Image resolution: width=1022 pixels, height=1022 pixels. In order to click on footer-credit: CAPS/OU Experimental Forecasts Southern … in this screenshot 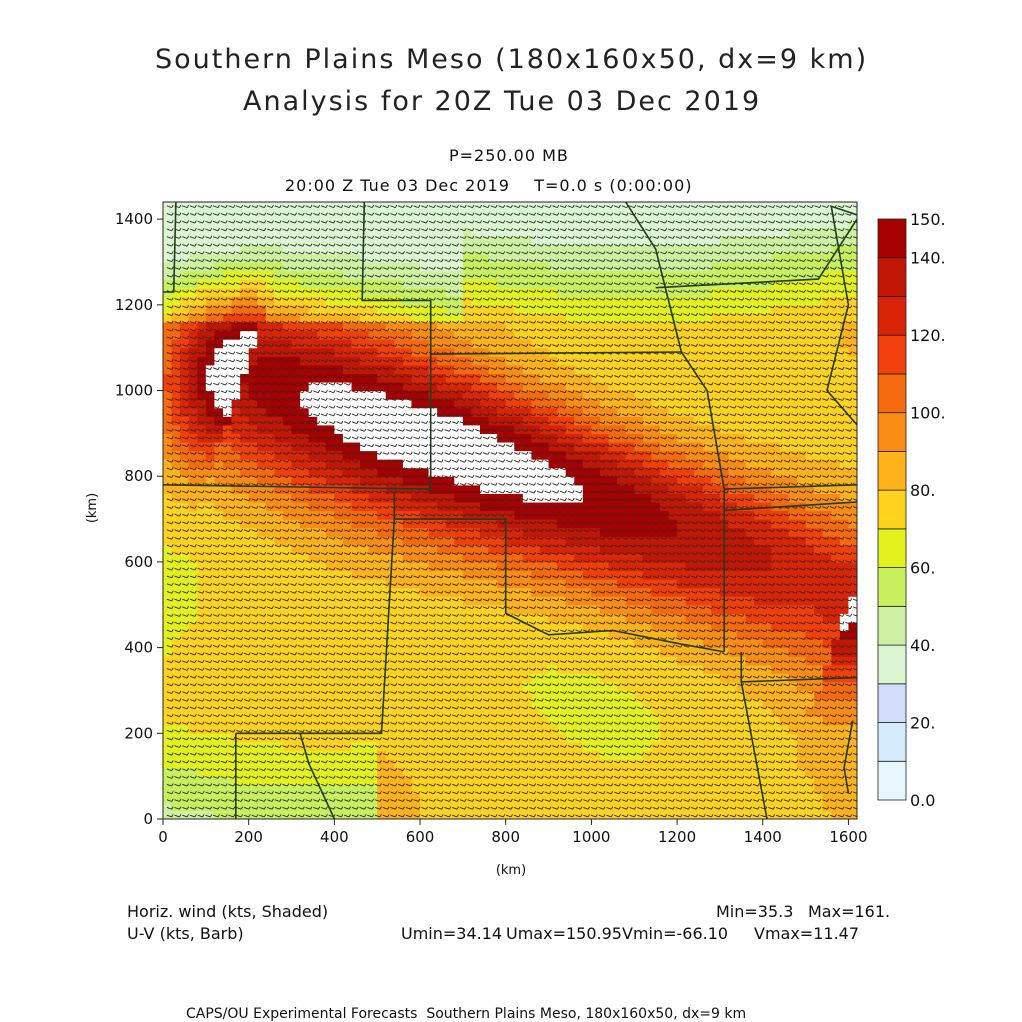, I will do `click(466, 1014)`.